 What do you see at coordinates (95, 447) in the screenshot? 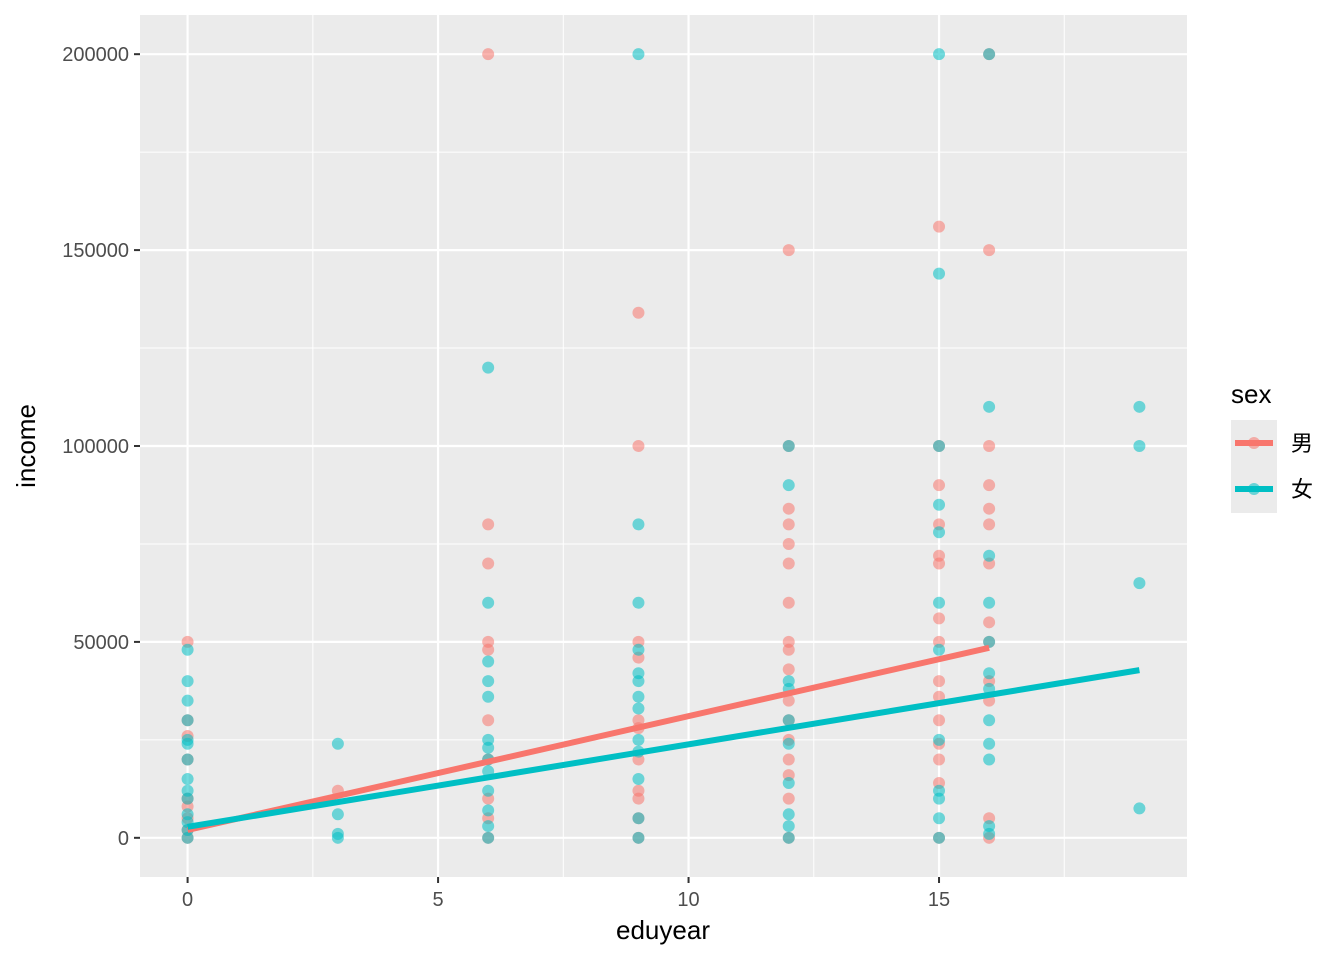
I see `y-tick-label: 100000` at bounding box center [95, 447].